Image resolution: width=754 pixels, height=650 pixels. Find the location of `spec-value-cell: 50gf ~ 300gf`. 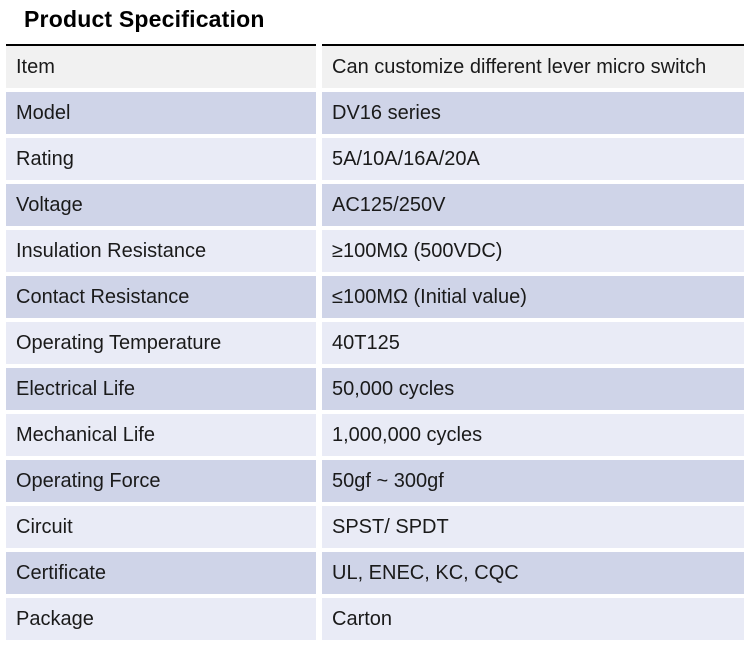

spec-value-cell: 50gf ~ 300gf is located at coordinates (533, 481).